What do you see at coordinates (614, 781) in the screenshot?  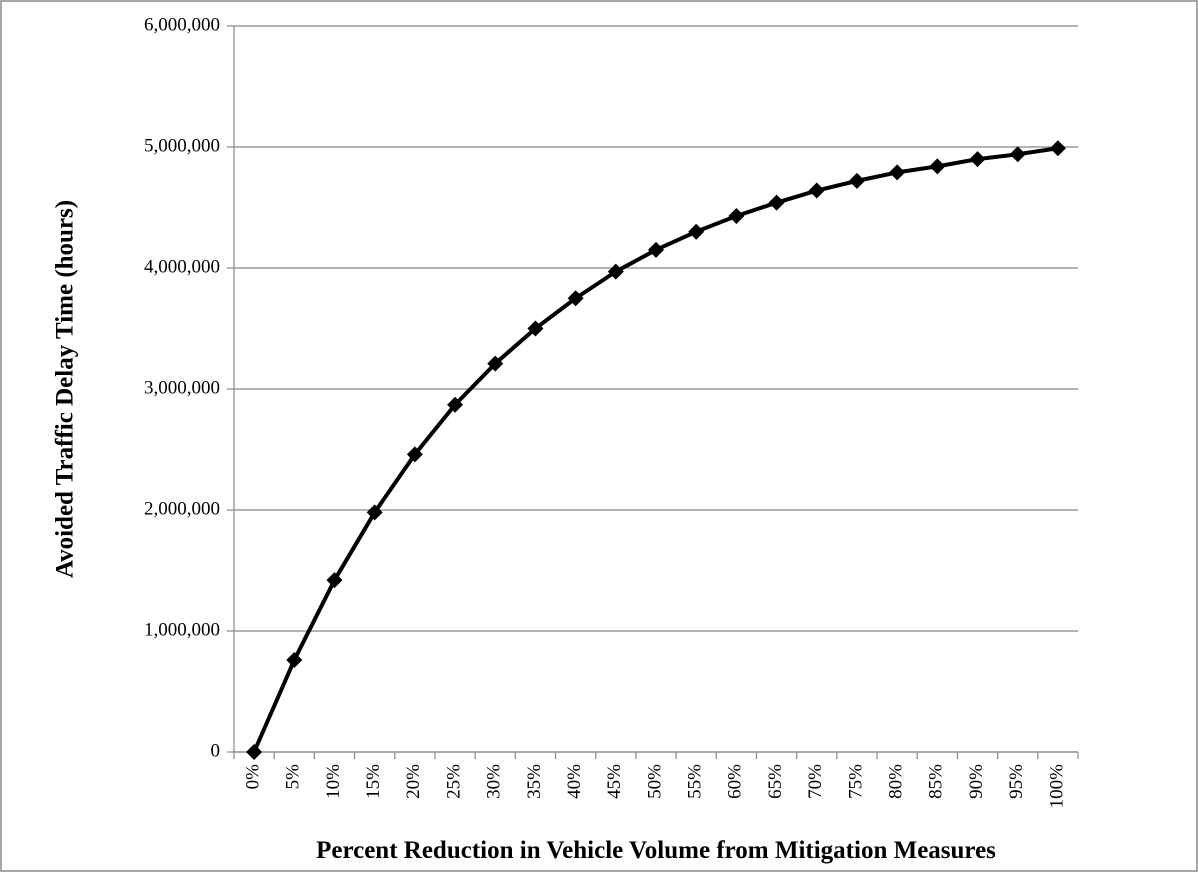 I see `x-tick-label: 45%` at bounding box center [614, 781].